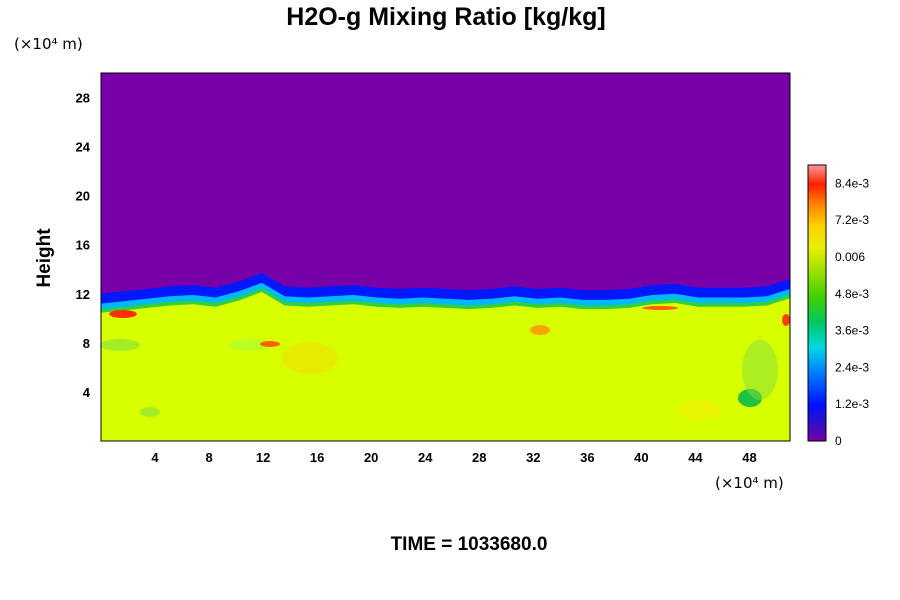 This screenshot has width=900, height=600. Describe the element at coordinates (852, 294) in the screenshot. I see `colorbar-tick-label: 4.8e-3` at that location.